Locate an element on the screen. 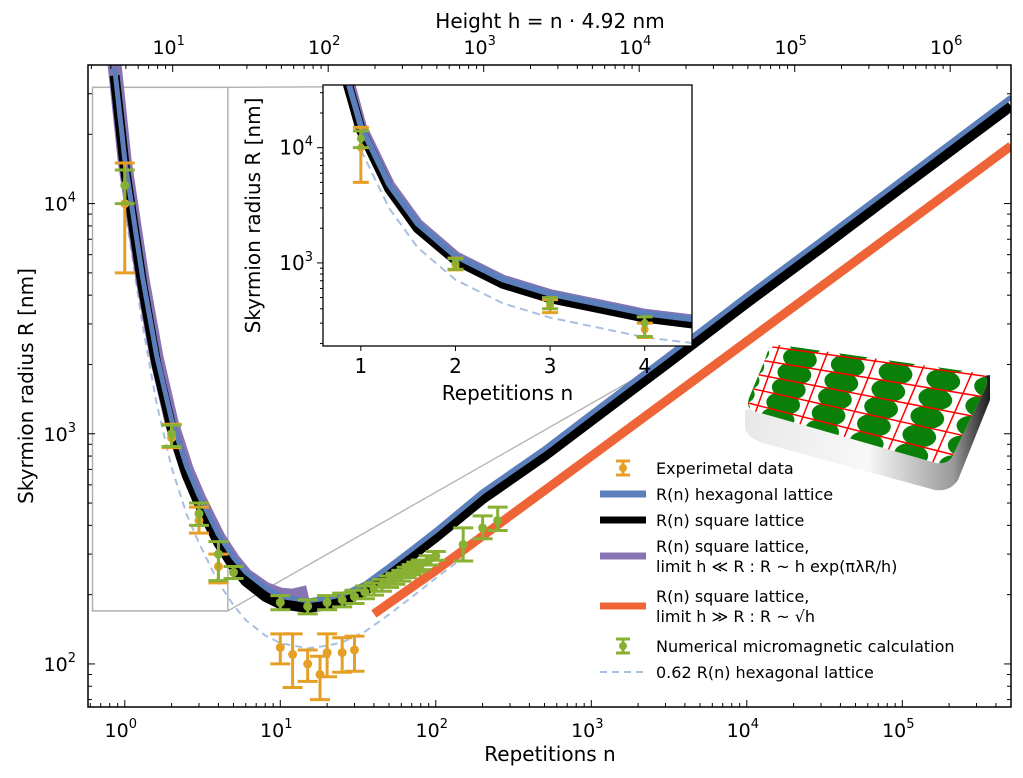 This screenshot has width=1023, height=778. top-tick-label: 10⁶ is located at coordinates (946, 46).